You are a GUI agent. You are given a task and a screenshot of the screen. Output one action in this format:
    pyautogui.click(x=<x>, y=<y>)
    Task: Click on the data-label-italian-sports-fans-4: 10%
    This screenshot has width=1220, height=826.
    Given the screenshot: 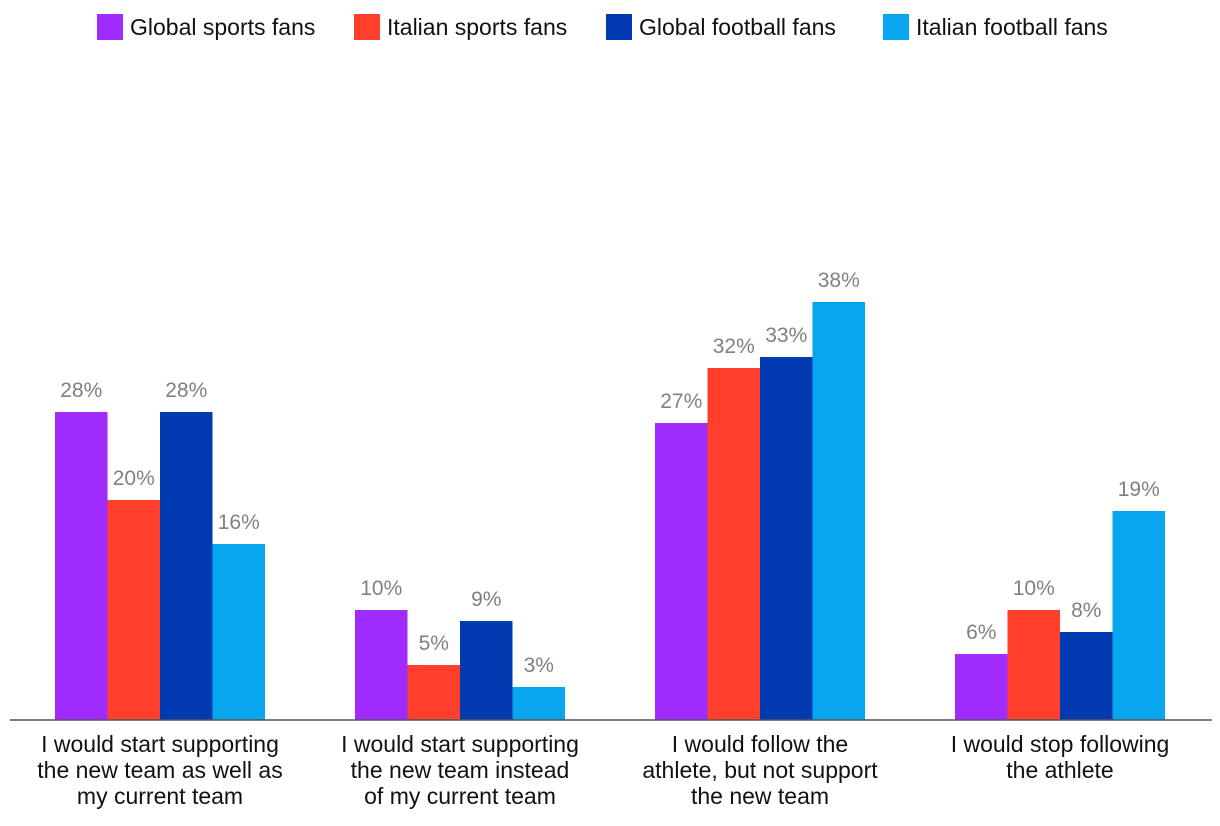 What is the action you would take?
    pyautogui.click(x=1034, y=588)
    